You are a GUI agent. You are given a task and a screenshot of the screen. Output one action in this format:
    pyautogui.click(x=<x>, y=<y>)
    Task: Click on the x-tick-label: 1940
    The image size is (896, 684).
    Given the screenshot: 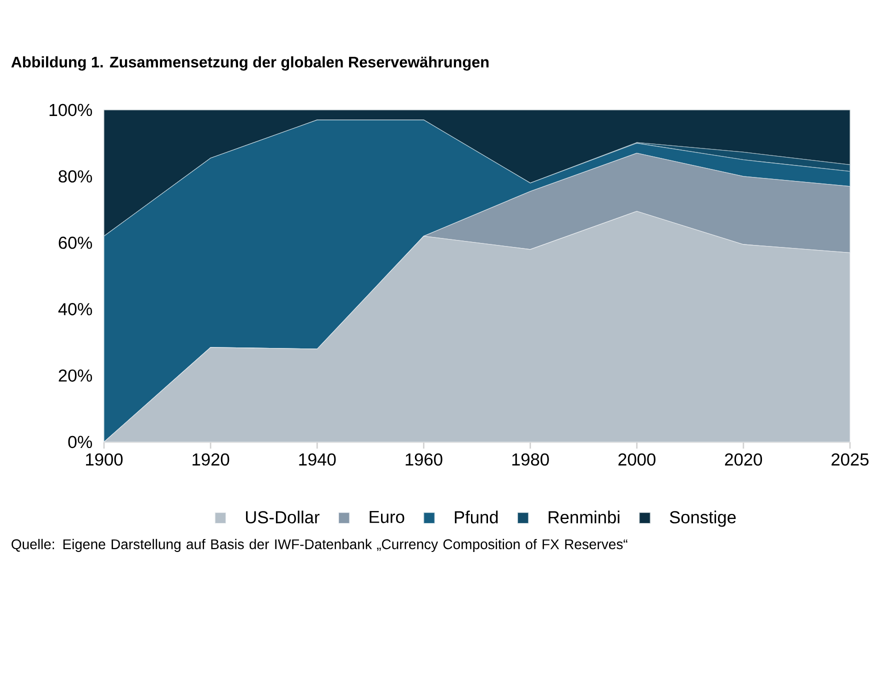 What is the action you would take?
    pyautogui.click(x=317, y=459)
    